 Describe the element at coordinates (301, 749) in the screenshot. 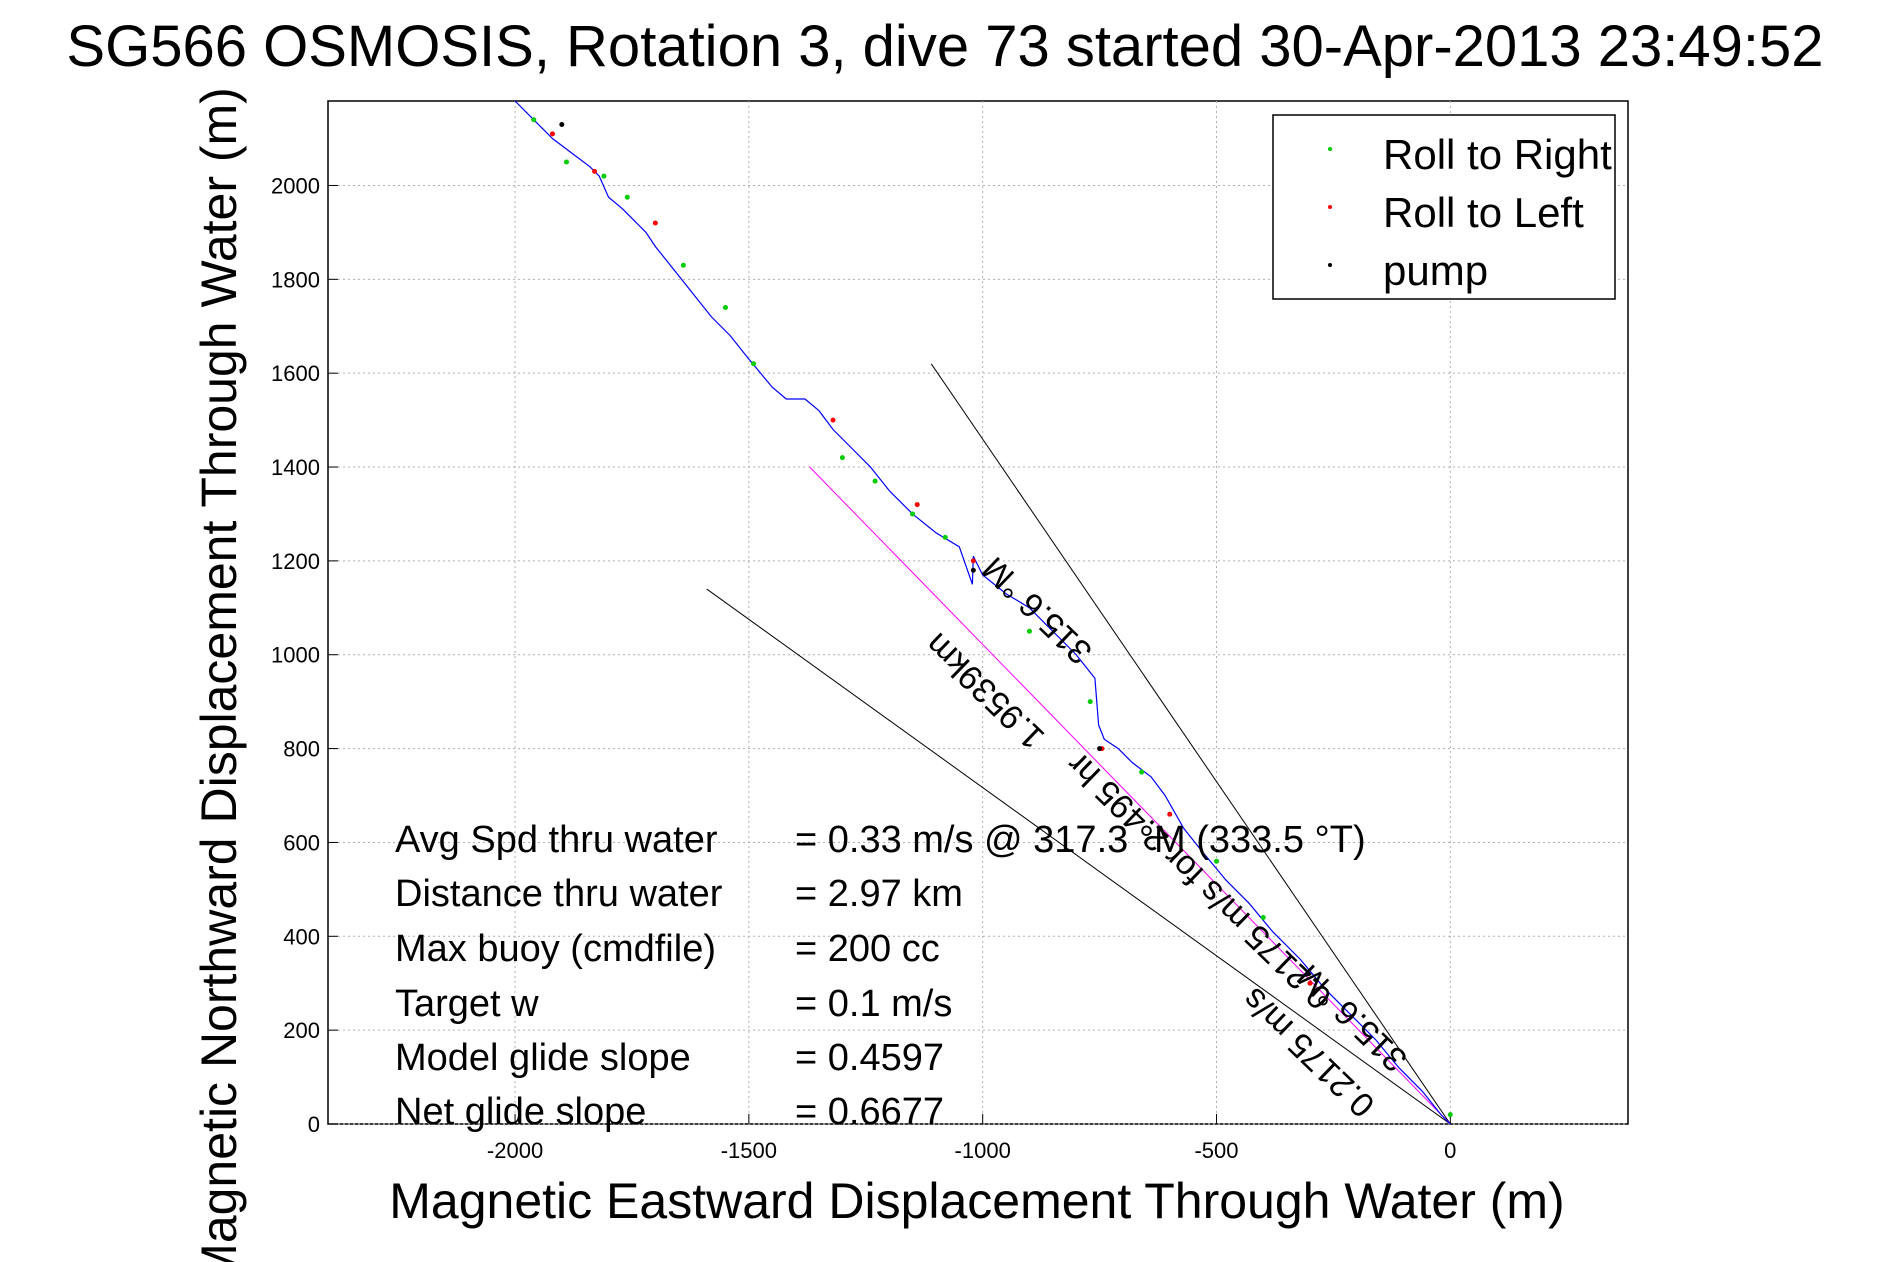

I see `y-tick-label: 800` at that location.